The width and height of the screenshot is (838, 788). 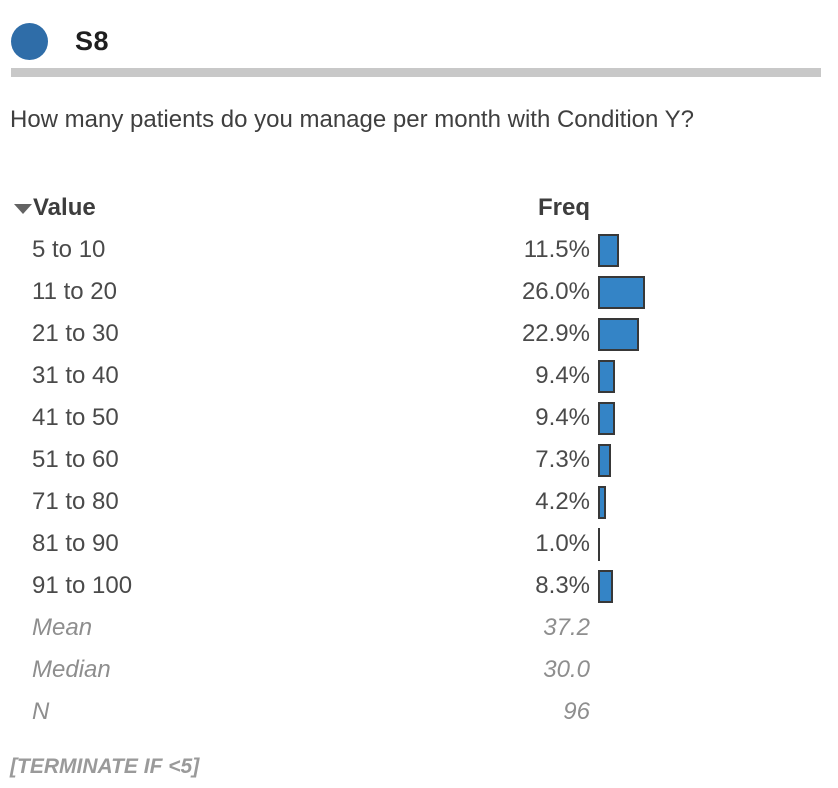 I want to click on table-row: 21 to 30 22.9%, so click(x=435, y=334).